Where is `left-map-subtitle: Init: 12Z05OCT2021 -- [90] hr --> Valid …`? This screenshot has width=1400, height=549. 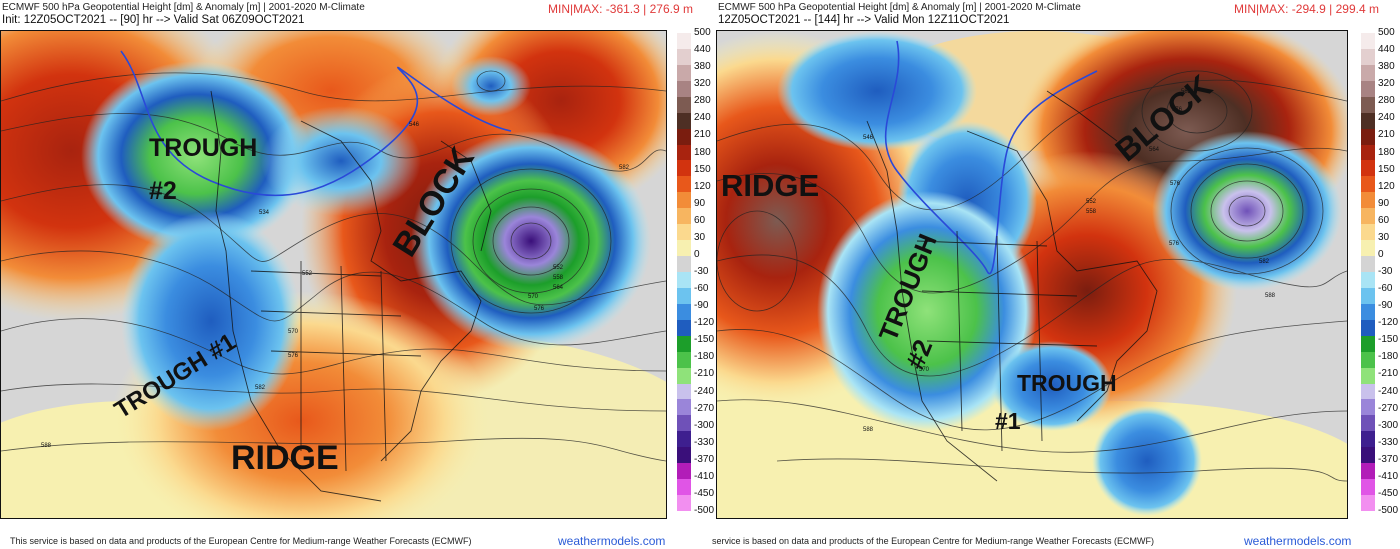
left-map-subtitle: Init: 12Z05OCT2021 -- [90] hr --> Valid … is located at coordinates (153, 20).